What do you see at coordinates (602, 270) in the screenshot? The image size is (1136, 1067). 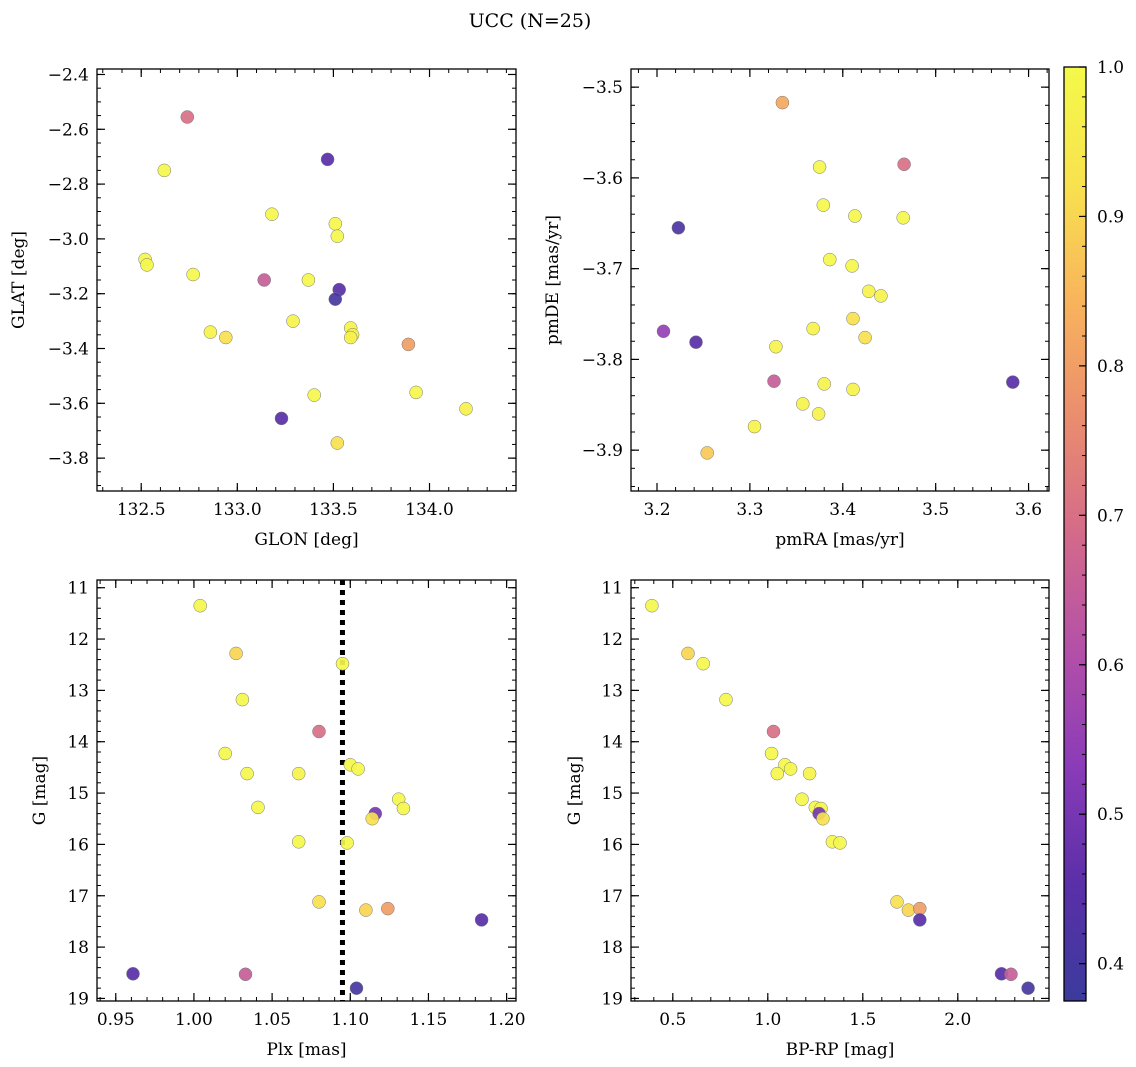 I see `y-tick-label: −3.7` at bounding box center [602, 270].